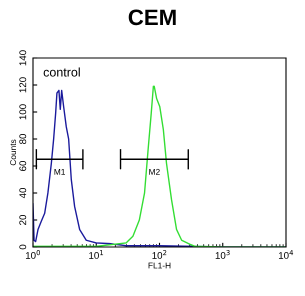  What do you see at coordinates (13, 153) in the screenshot?
I see `y-axis-title: Counts` at bounding box center [13, 153].